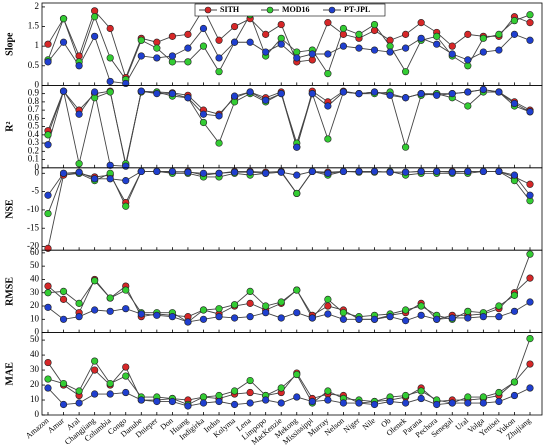  What do you see at coordinates (332, 10) in the screenshot?
I see `legend-marker` at bounding box center [332, 10].